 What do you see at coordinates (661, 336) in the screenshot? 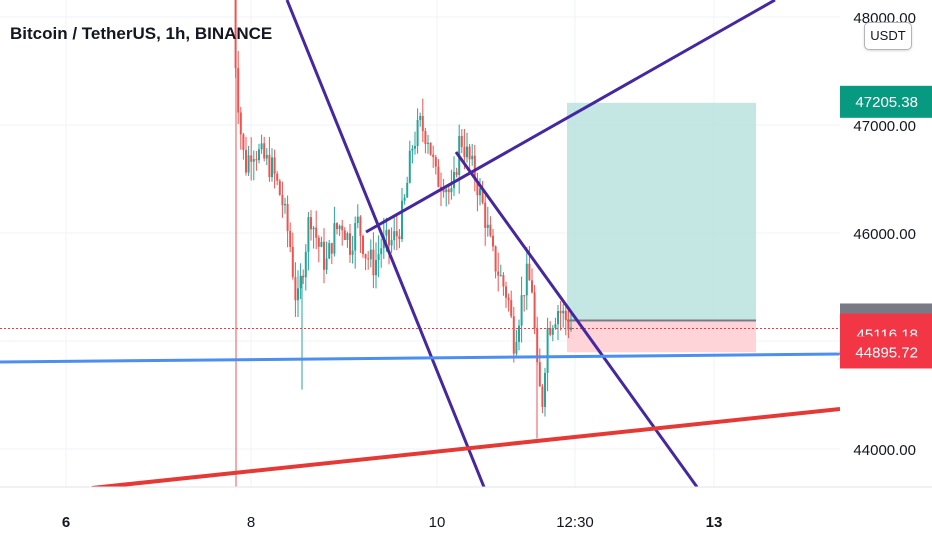
I see `loss-zone` at bounding box center [661, 336].